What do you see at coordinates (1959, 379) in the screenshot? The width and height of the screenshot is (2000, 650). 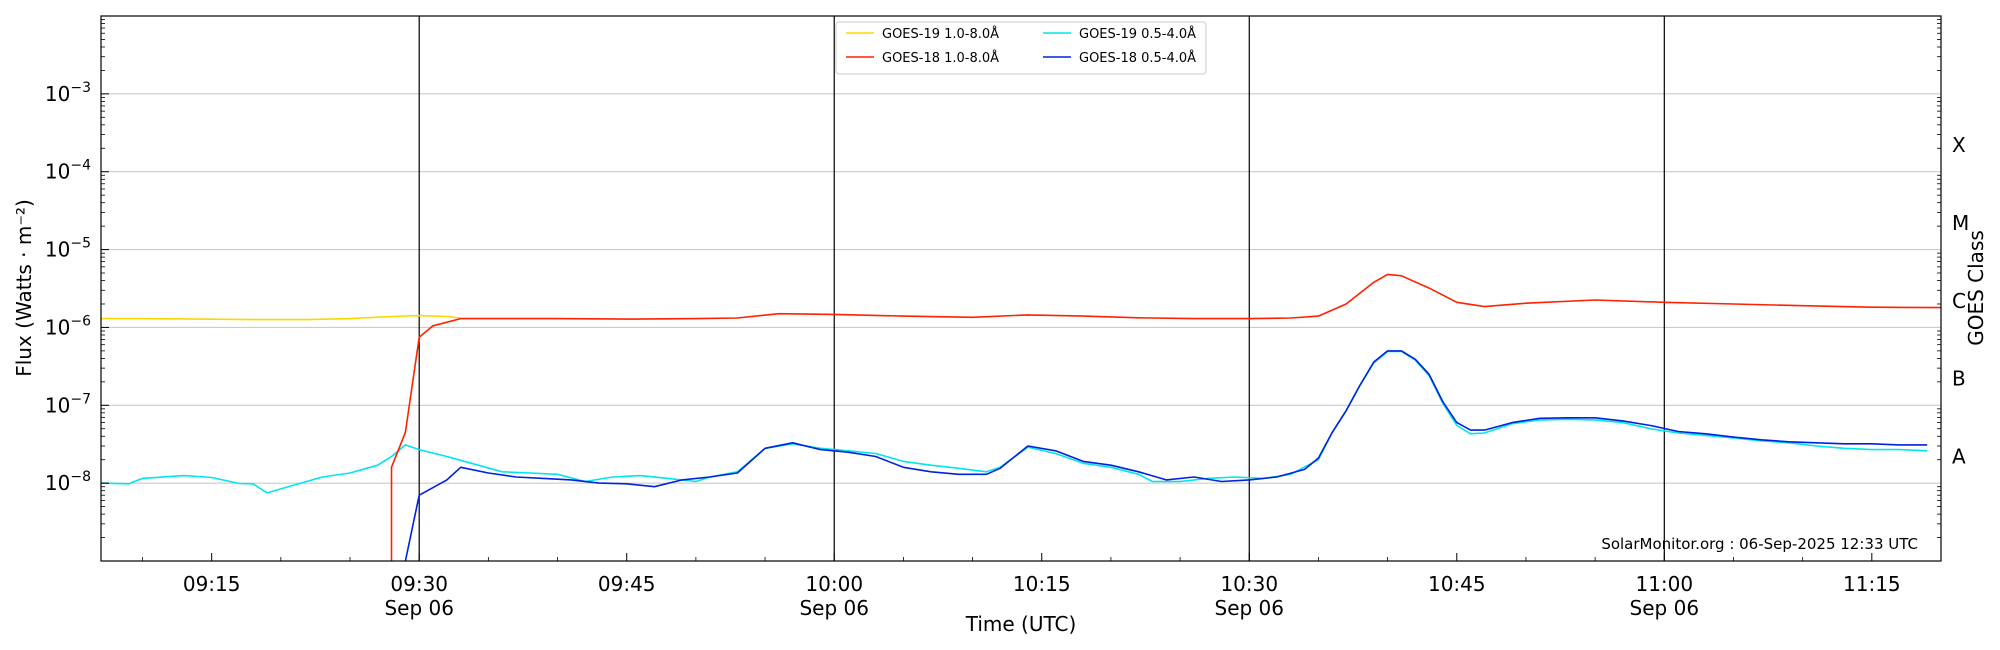 I see `goes-class-label: B` at bounding box center [1959, 379].